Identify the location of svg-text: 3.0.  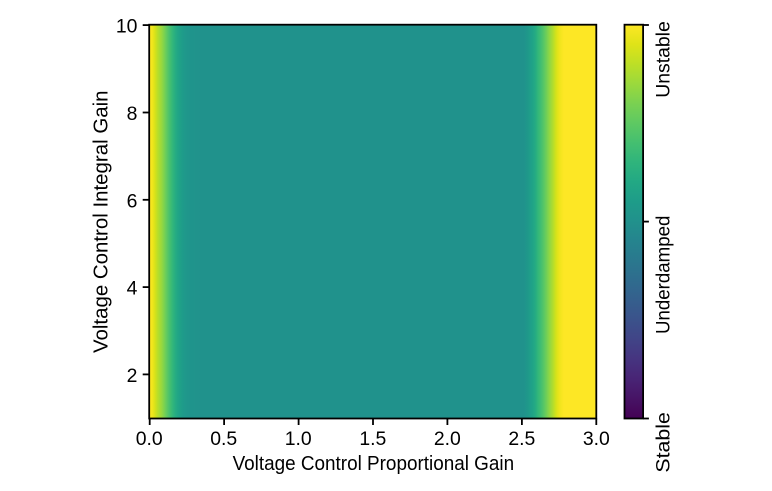
(596, 439).